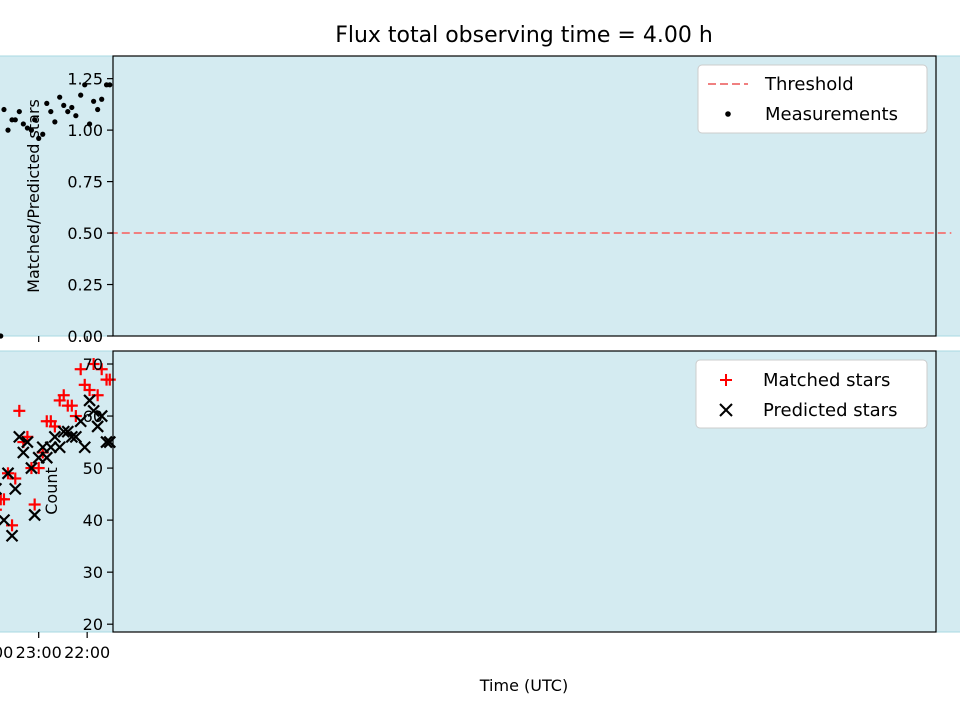 Image resolution: width=960 pixels, height=724 pixels. Describe the element at coordinates (524, 35) in the screenshot. I see `chart-title: Flux total observing time = 4.00 h` at that location.